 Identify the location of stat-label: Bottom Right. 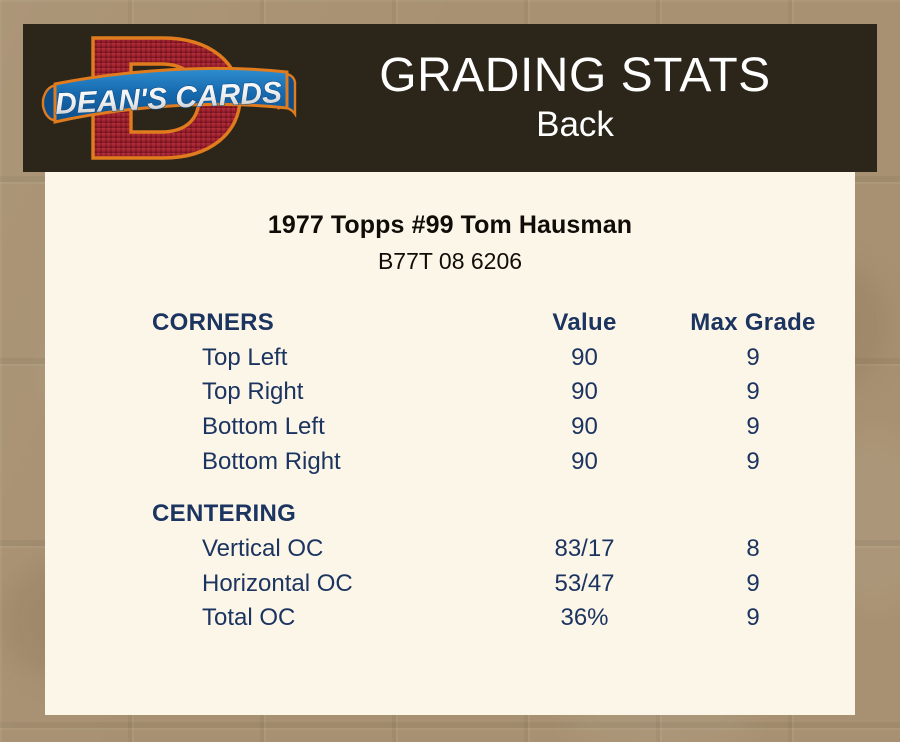
(271, 461).